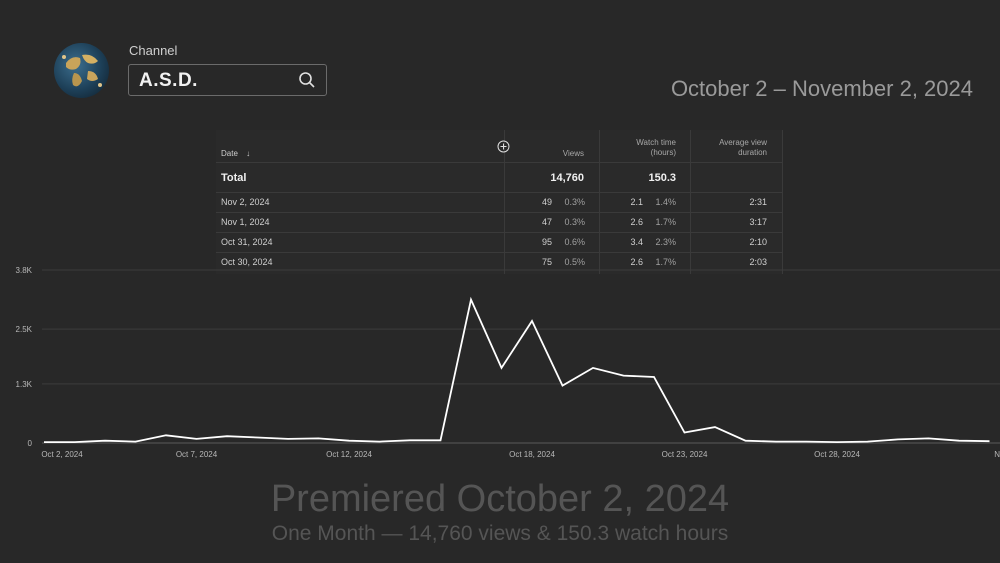 The height and width of the screenshot is (563, 1000). What do you see at coordinates (168, 80) in the screenshot?
I see `channel-name: A.S.D.` at bounding box center [168, 80].